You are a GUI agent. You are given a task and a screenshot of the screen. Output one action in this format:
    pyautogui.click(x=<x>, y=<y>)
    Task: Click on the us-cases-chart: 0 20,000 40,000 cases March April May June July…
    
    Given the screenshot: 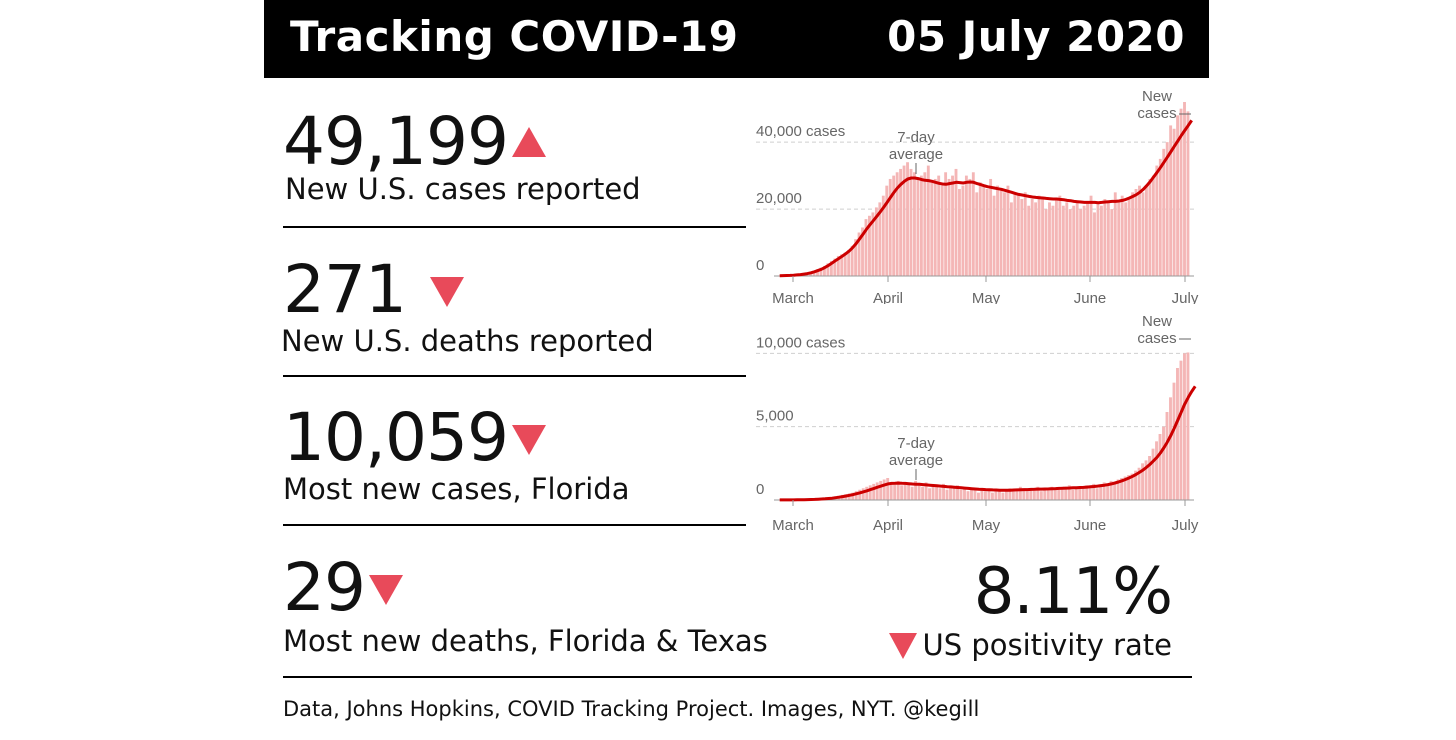 What is the action you would take?
    pyautogui.click(x=977, y=196)
    